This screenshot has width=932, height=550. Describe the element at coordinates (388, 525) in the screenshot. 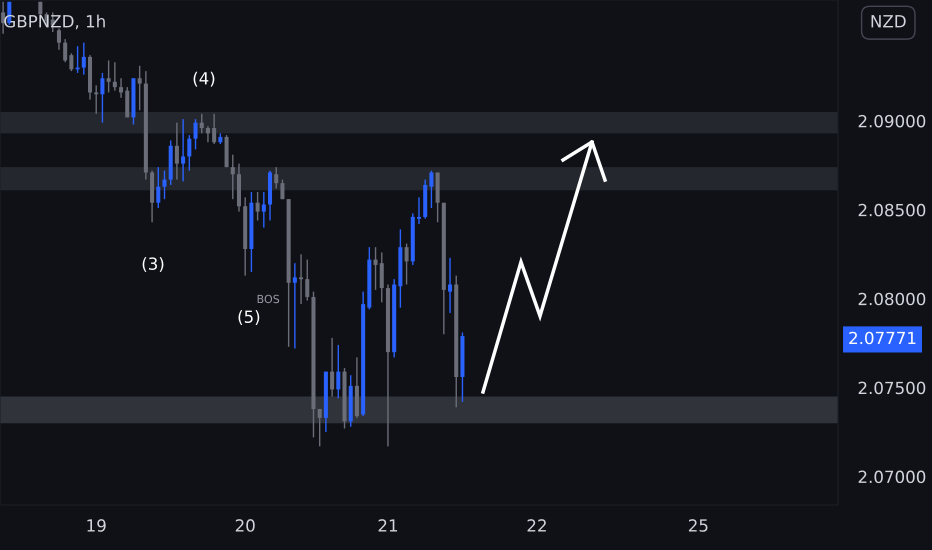

I see `x-tick-label: 21` at that location.